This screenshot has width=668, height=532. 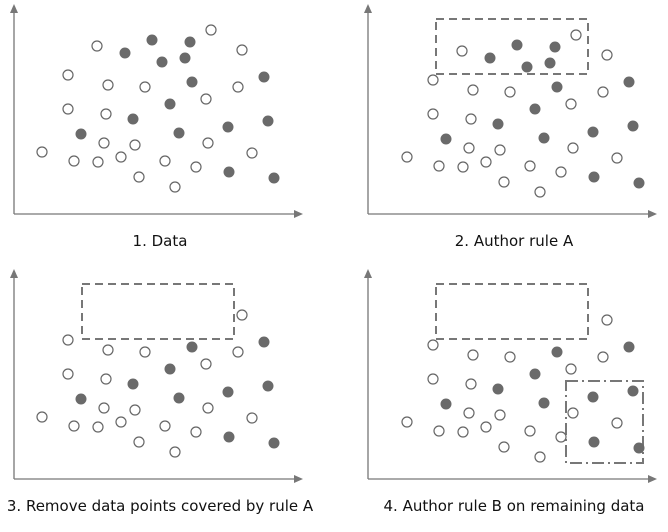 I want to click on rule-b-box, so click(x=604, y=422).